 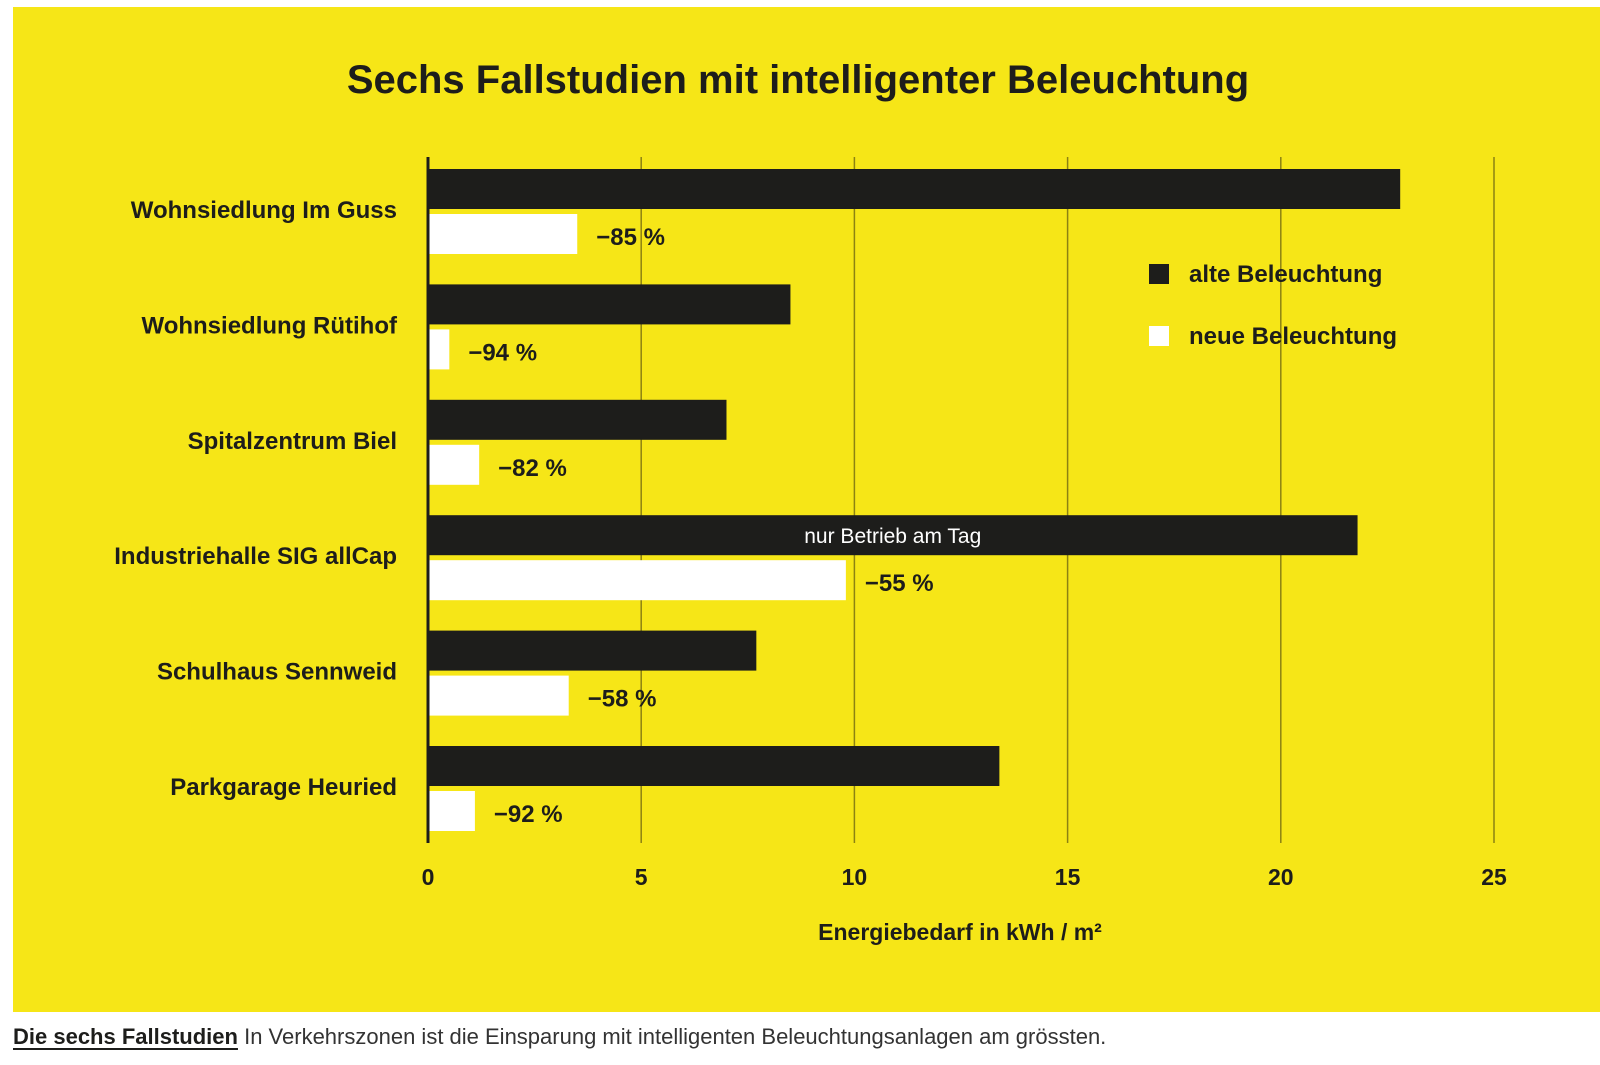 What do you see at coordinates (292, 441) in the screenshot?
I see `category-label: Spitalzentrum Biel` at bounding box center [292, 441].